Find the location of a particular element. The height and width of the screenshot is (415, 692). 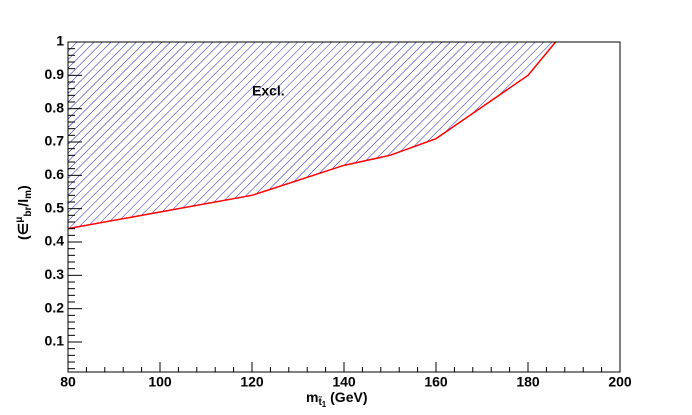

label-part: (GeV) is located at coordinates (346, 397).